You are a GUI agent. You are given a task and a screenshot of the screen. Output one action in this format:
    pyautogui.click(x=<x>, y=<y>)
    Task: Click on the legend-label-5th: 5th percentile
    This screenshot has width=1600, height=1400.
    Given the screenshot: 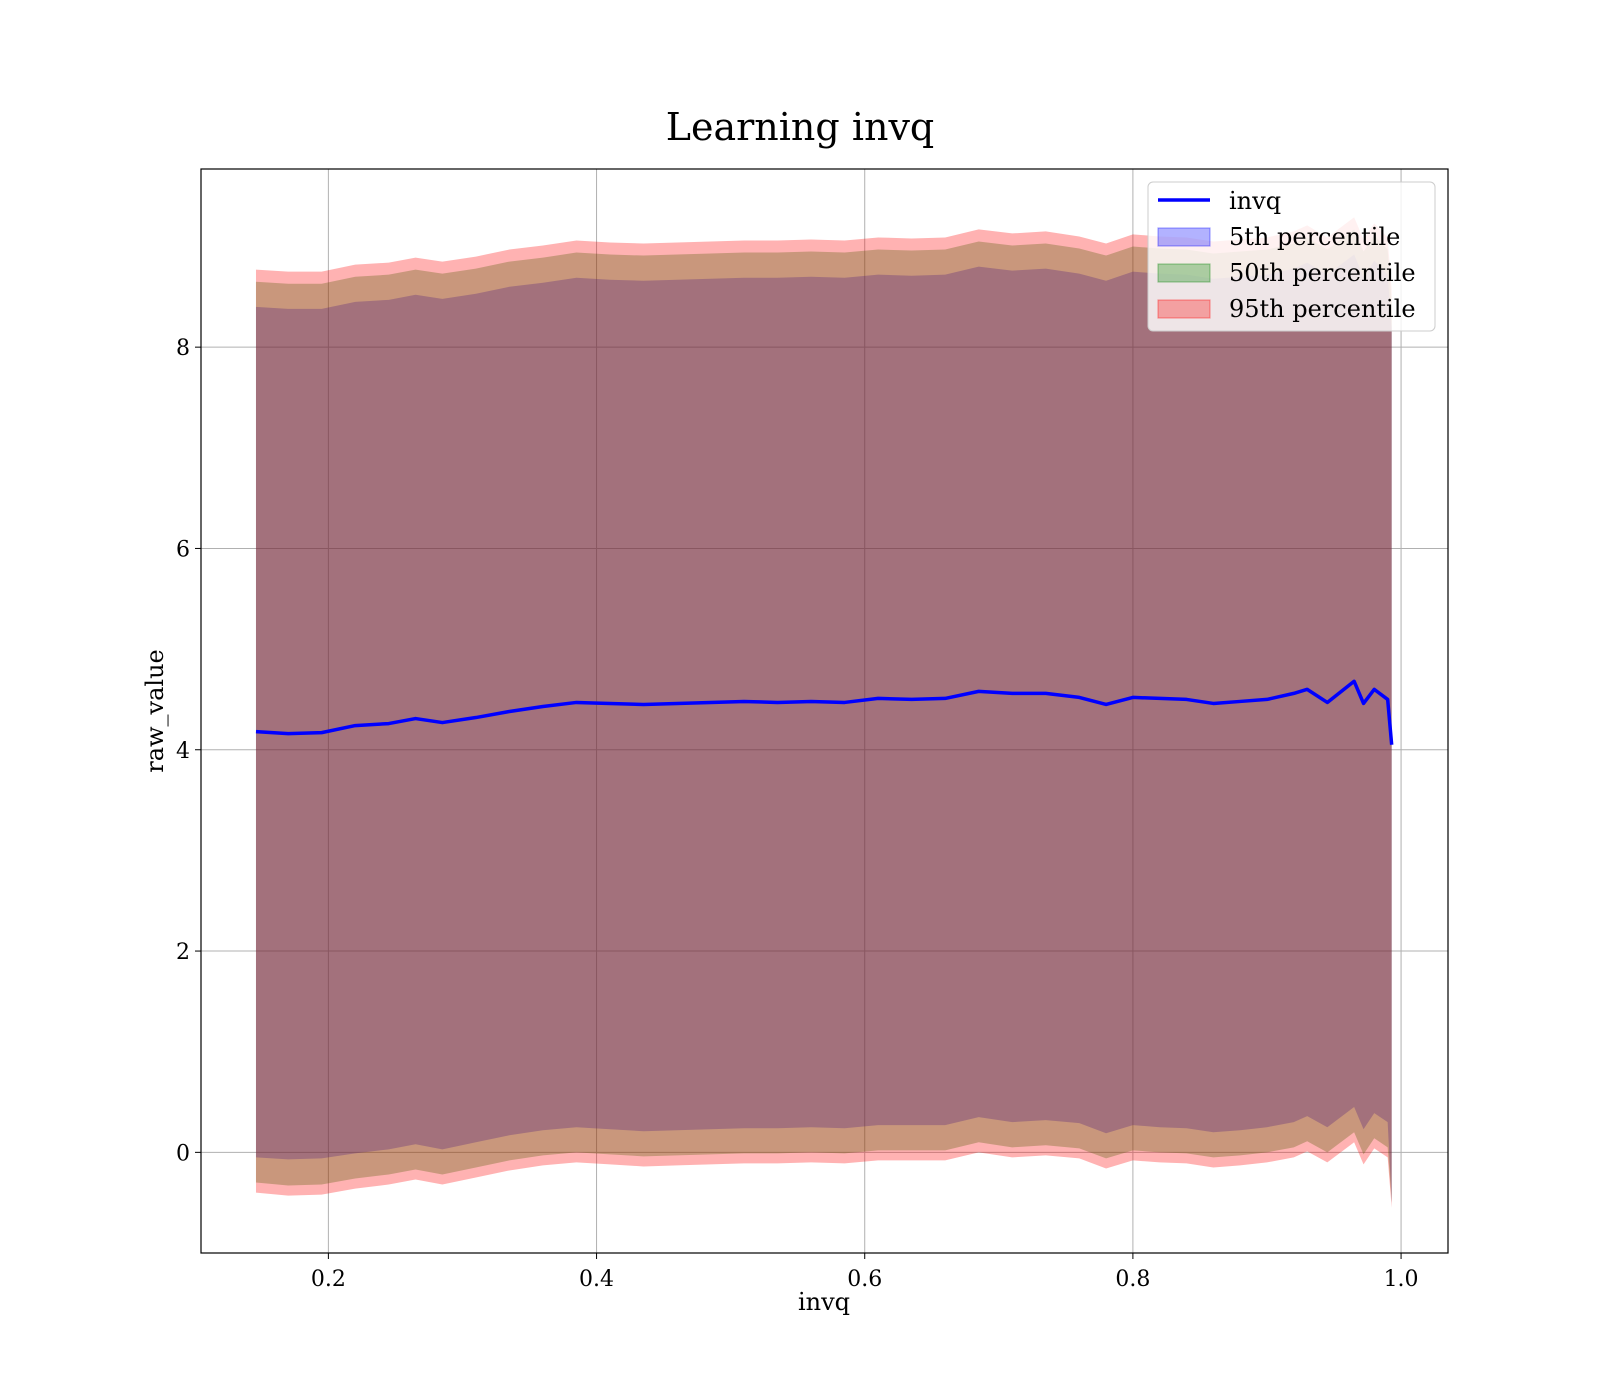 What is the action you would take?
    pyautogui.click(x=1314, y=237)
    